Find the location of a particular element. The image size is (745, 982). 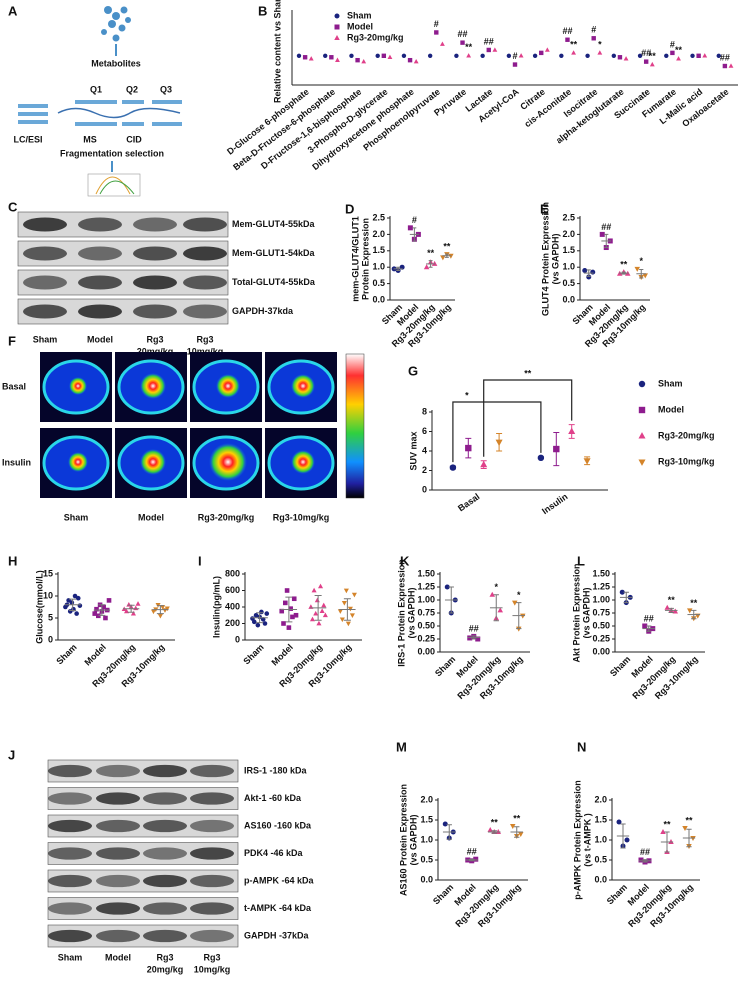

y-tick-label: 0.75 is located at coordinates (601, 612).